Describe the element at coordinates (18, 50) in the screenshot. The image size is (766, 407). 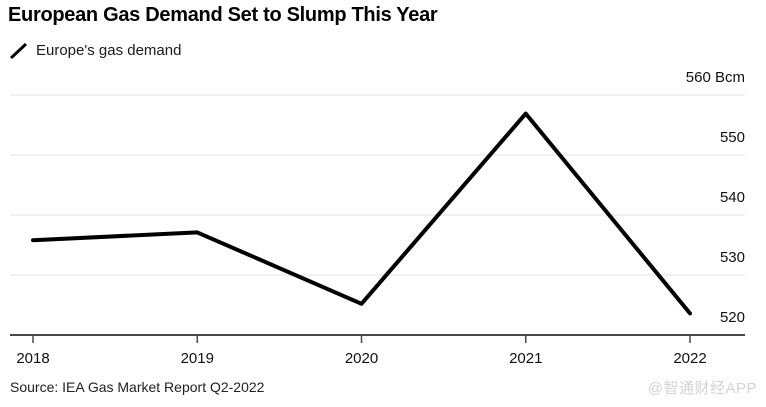
I see `line-series-icon` at that location.